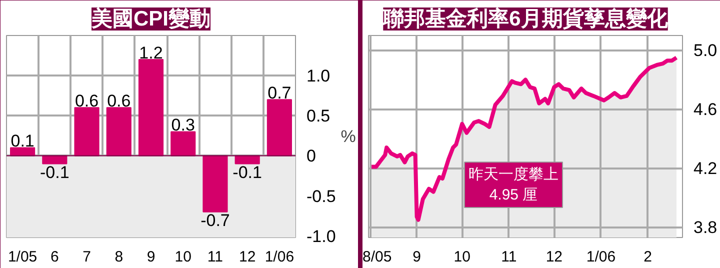 The width and height of the screenshot is (720, 268). I want to click on y-tick-label: 1.0, so click(318, 76).